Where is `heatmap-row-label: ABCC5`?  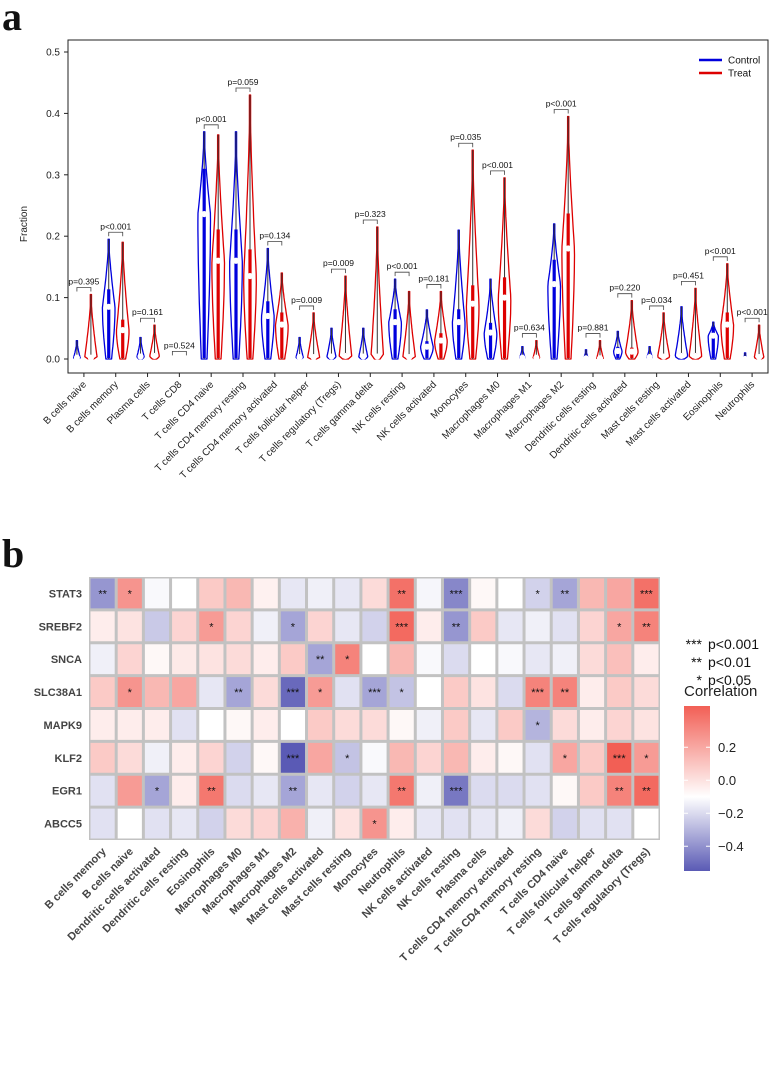
heatmap-row-label: ABCC5 is located at coordinates (63, 825).